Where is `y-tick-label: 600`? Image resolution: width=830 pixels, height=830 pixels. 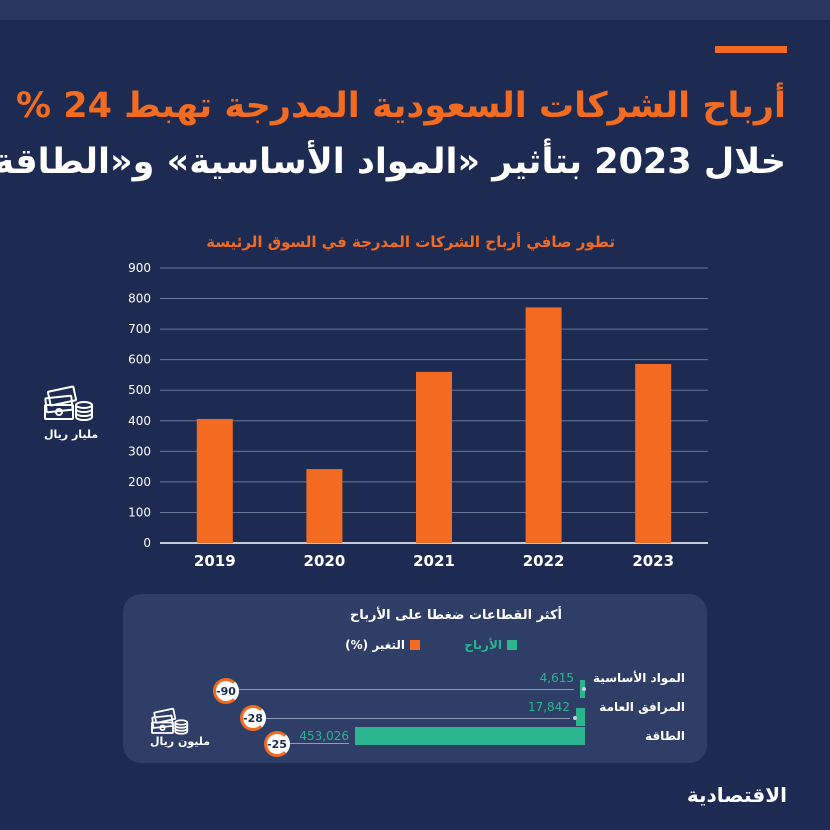 y-tick-label: 600 is located at coordinates (139, 360).